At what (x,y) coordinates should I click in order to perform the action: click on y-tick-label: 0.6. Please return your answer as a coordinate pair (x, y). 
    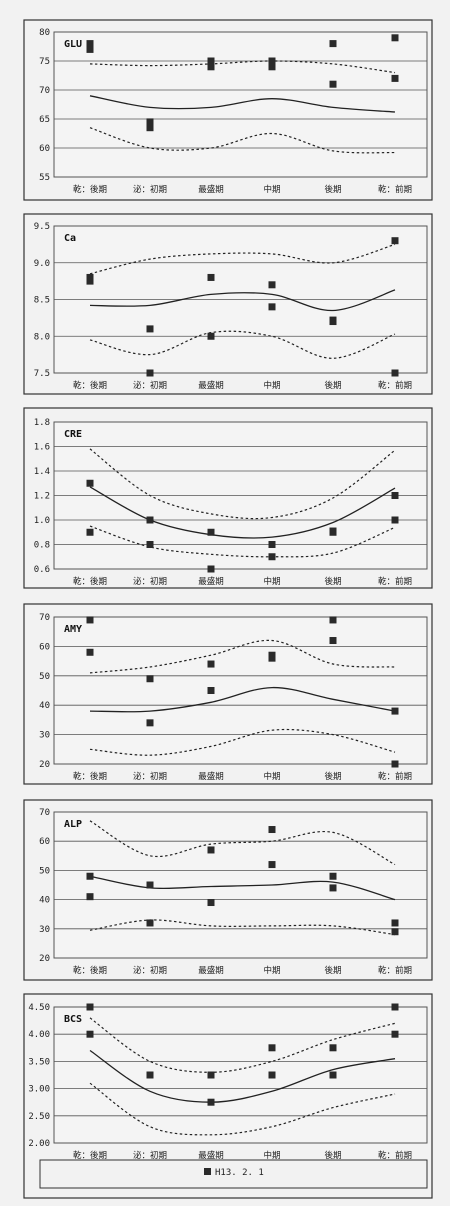
    Looking at the image, I should click on (42, 570).